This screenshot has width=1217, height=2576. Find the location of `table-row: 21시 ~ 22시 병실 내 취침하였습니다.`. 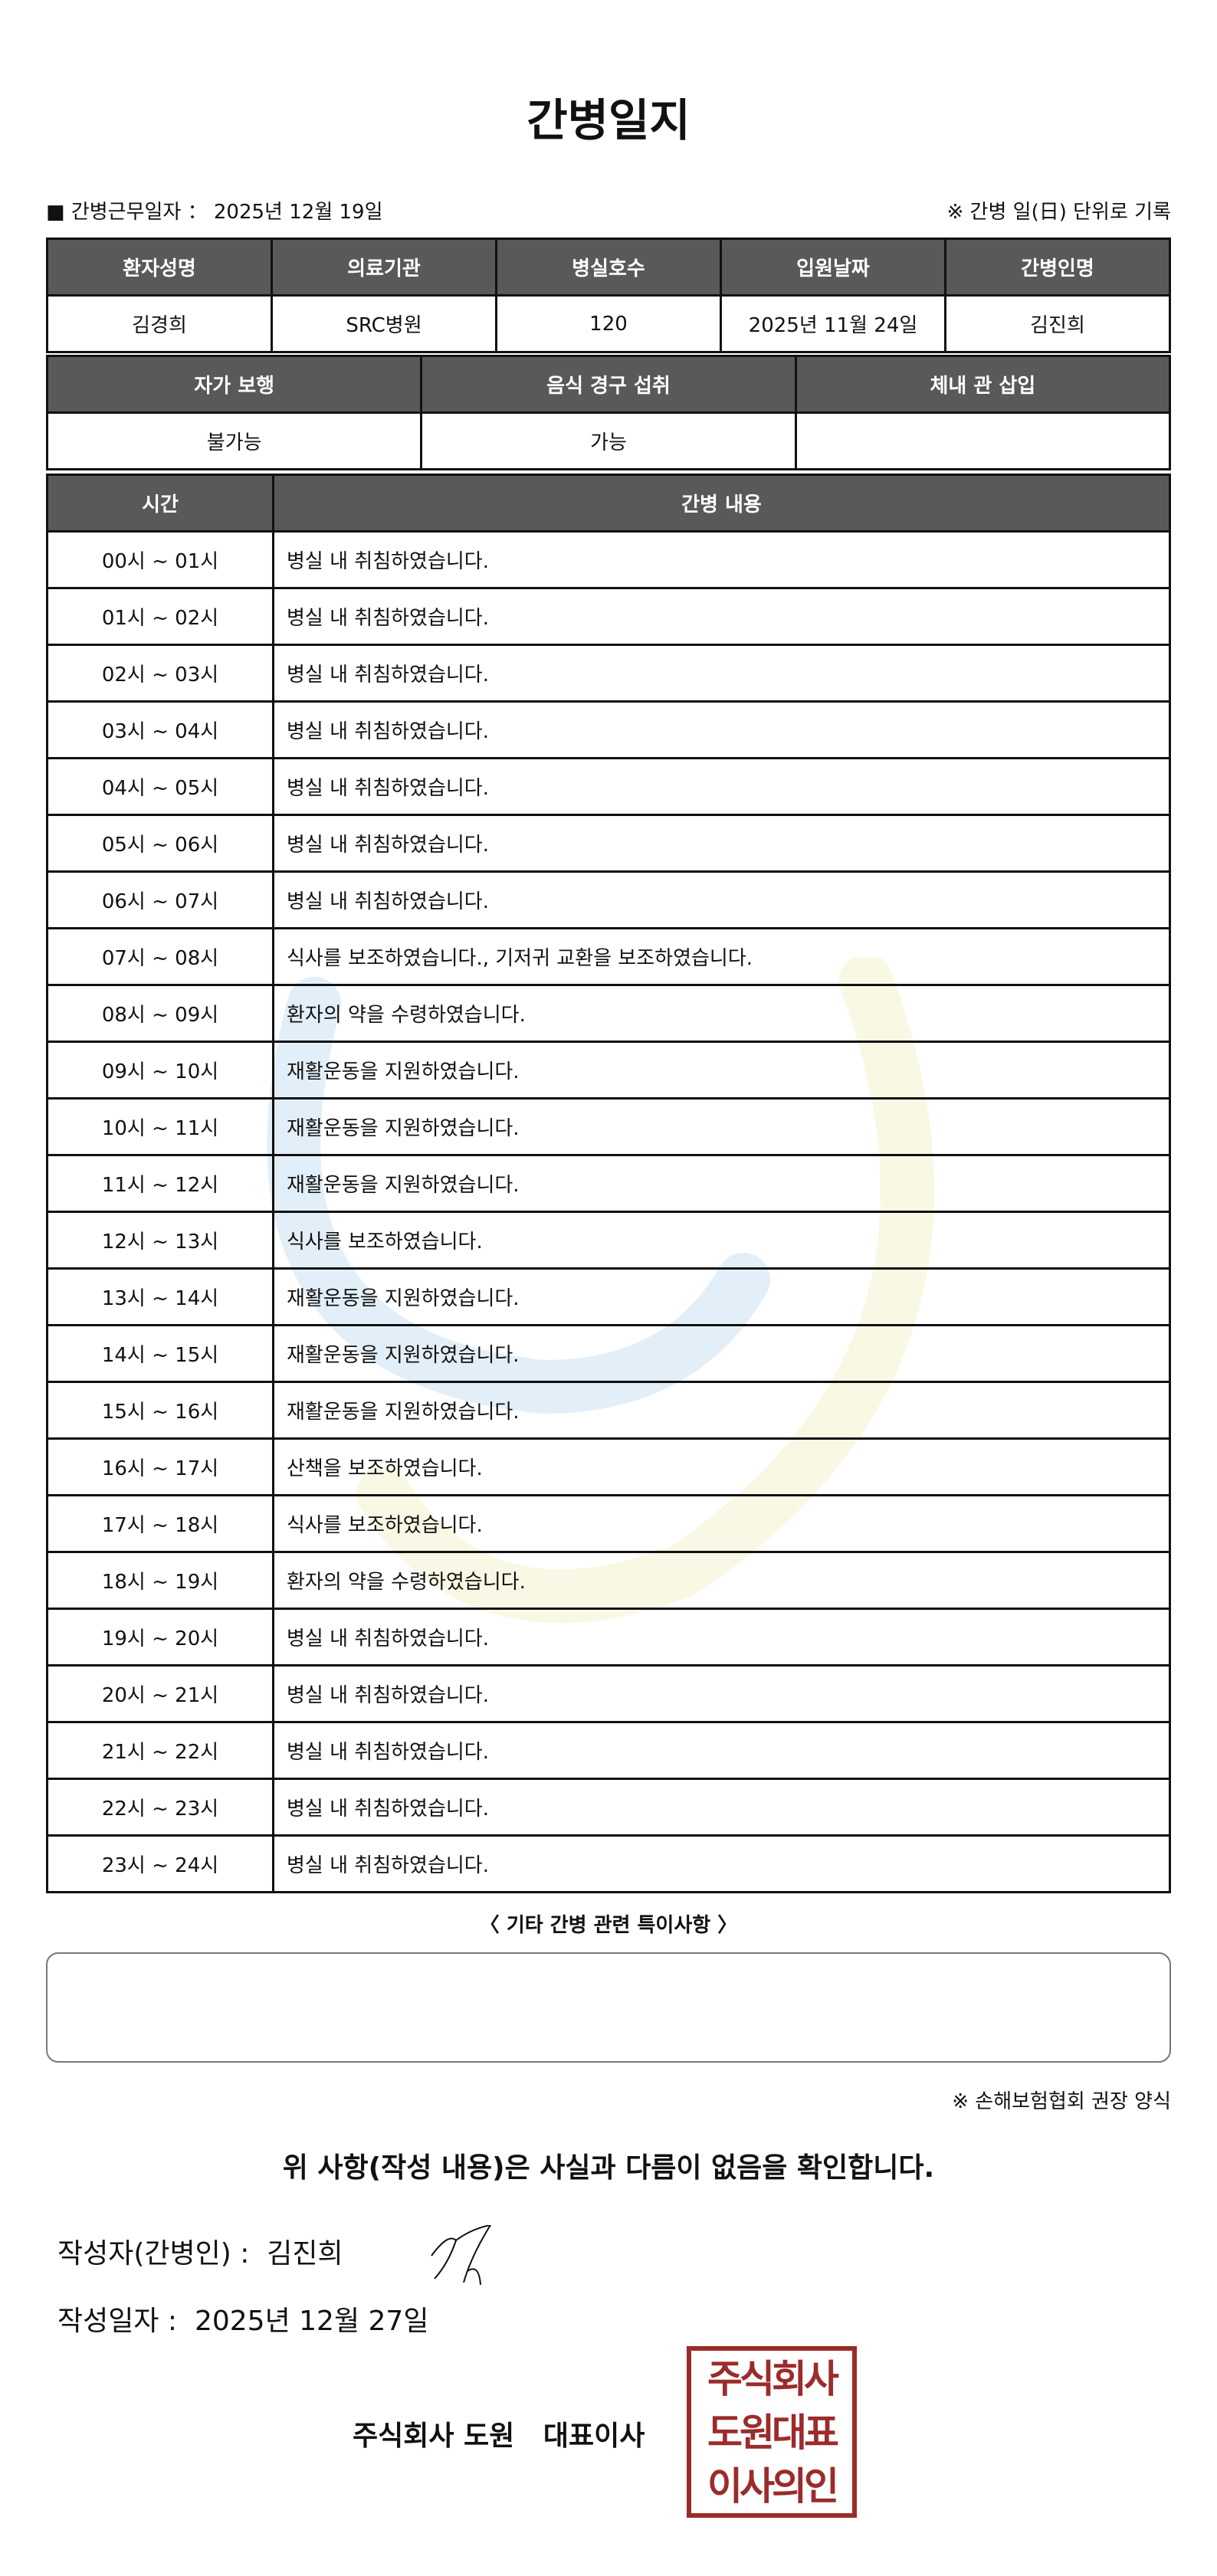

table-row: 21시 ~ 22시 병실 내 취침하였습니다. is located at coordinates (608, 1751).